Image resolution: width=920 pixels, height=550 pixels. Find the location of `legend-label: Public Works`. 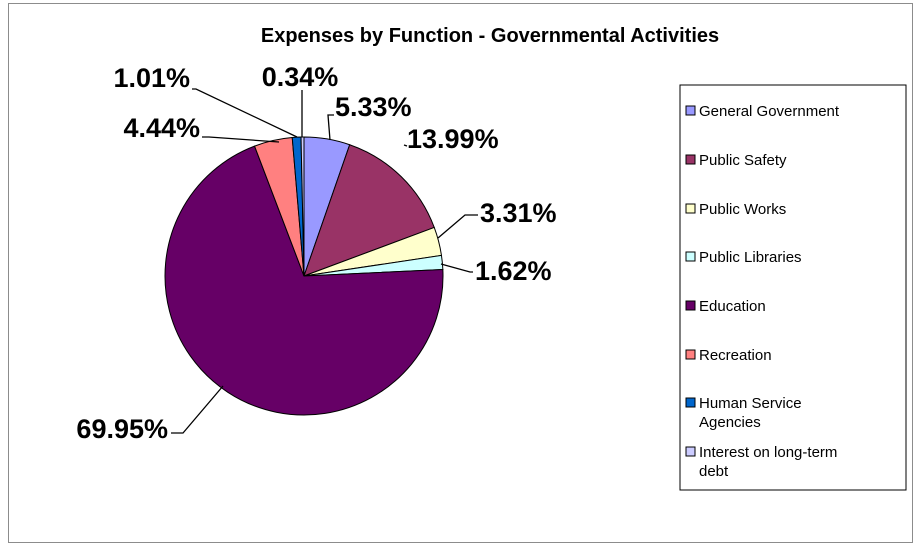

legend-label: Public Works is located at coordinates (742, 209).